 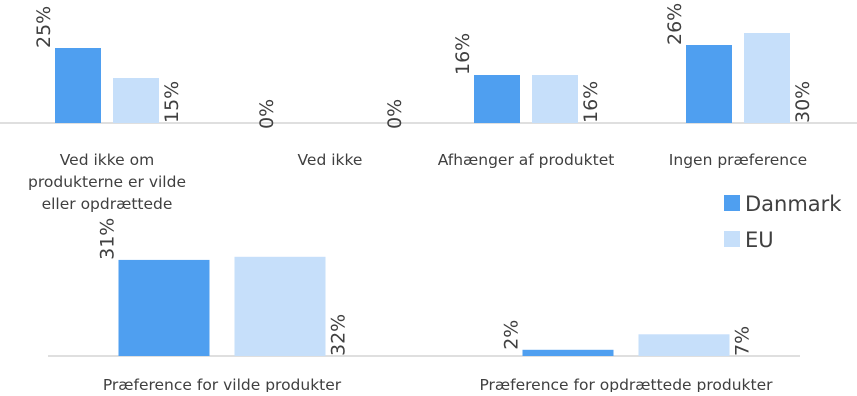 What do you see at coordinates (107, 160) in the screenshot?
I see `category-label-0-0-0: Ved ikke om` at bounding box center [107, 160].